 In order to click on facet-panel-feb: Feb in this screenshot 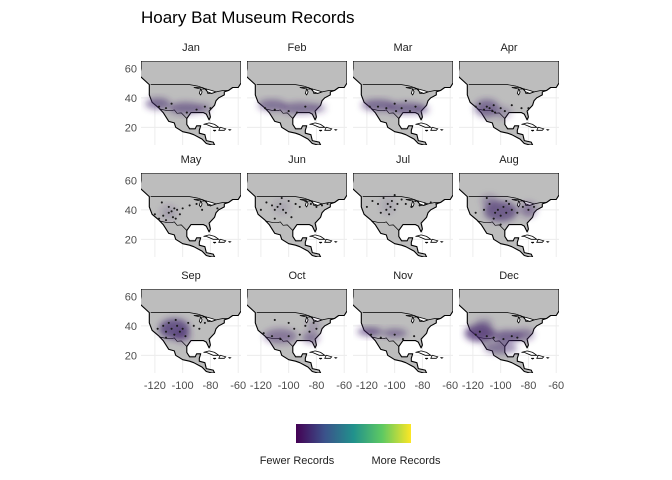, I will do `click(297, 93)`.